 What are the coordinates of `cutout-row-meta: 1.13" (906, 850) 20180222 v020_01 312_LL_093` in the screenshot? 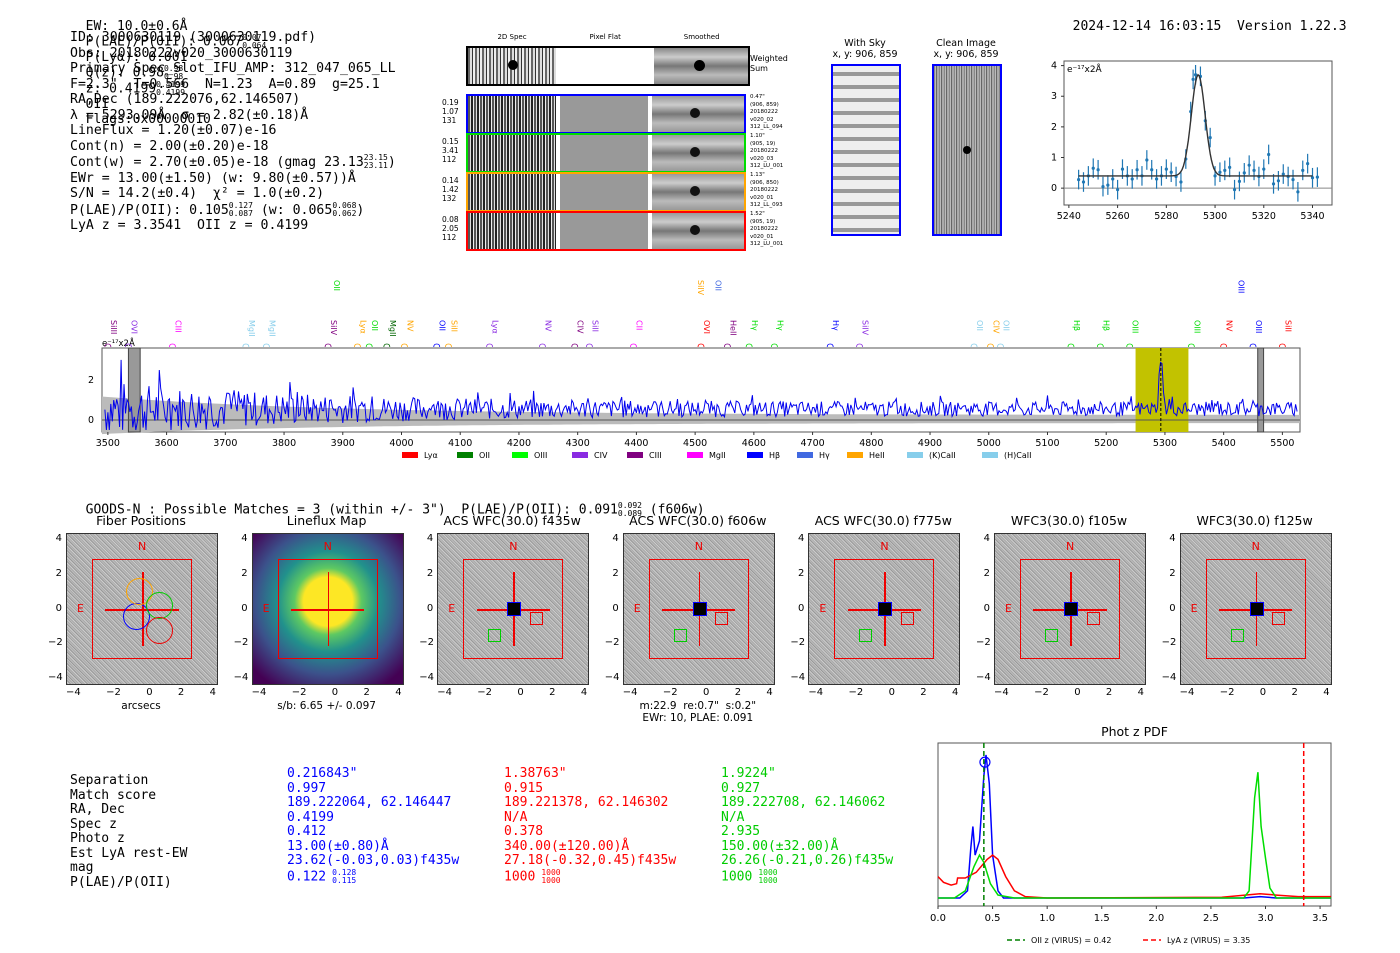 It's located at (766, 191).